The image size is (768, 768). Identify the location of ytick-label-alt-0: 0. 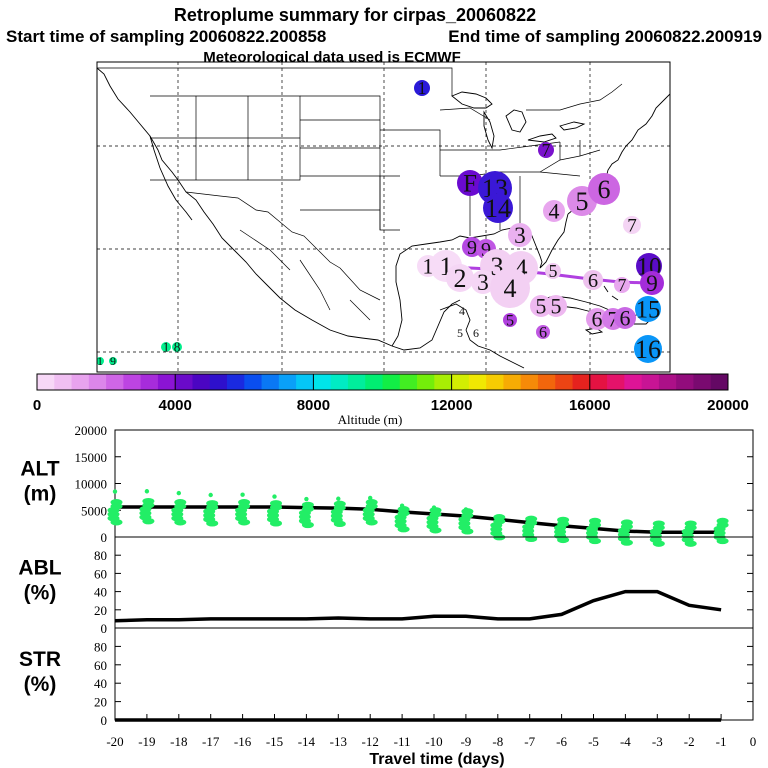
(104, 537).